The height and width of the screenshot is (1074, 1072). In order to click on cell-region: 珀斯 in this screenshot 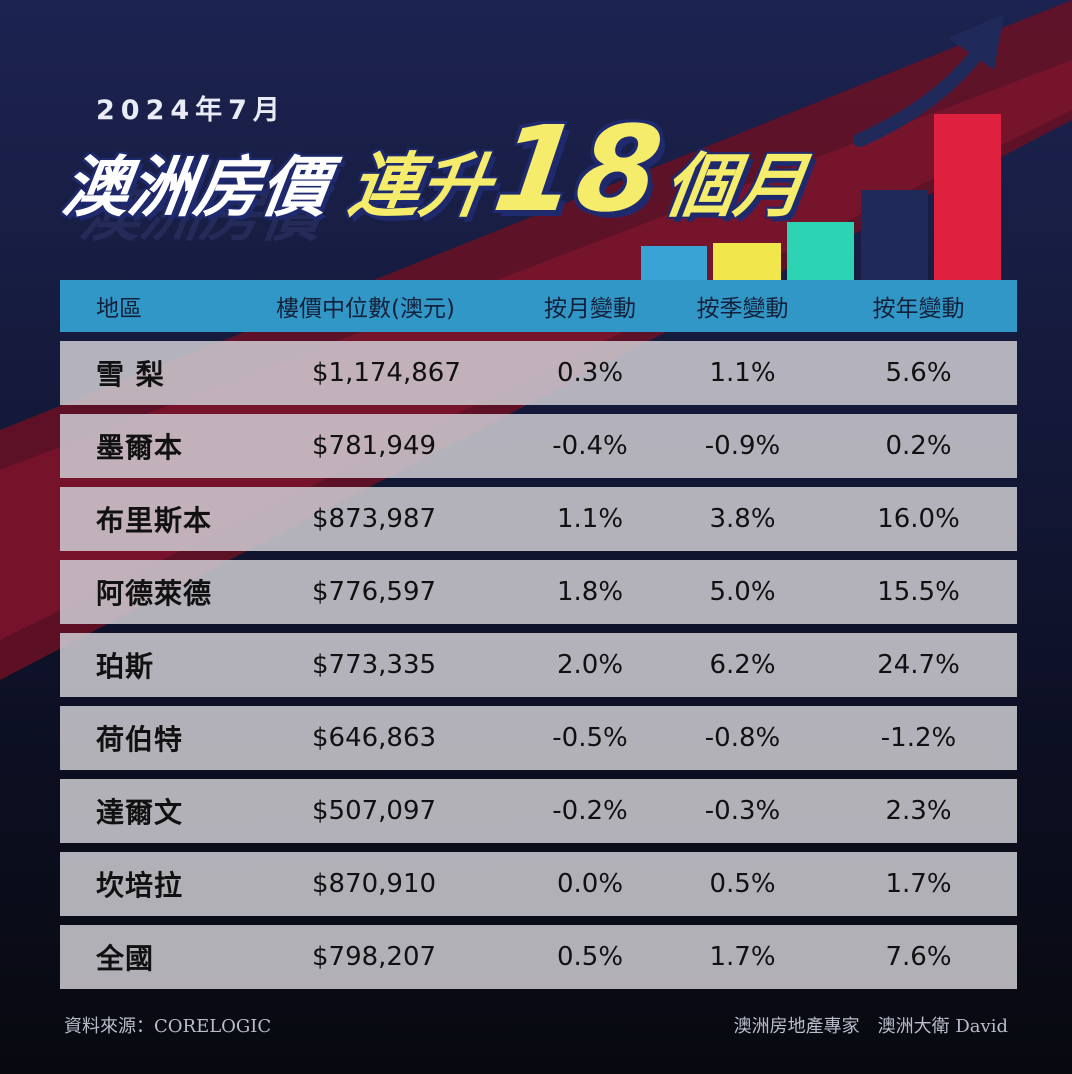, I will do `click(125, 666)`.